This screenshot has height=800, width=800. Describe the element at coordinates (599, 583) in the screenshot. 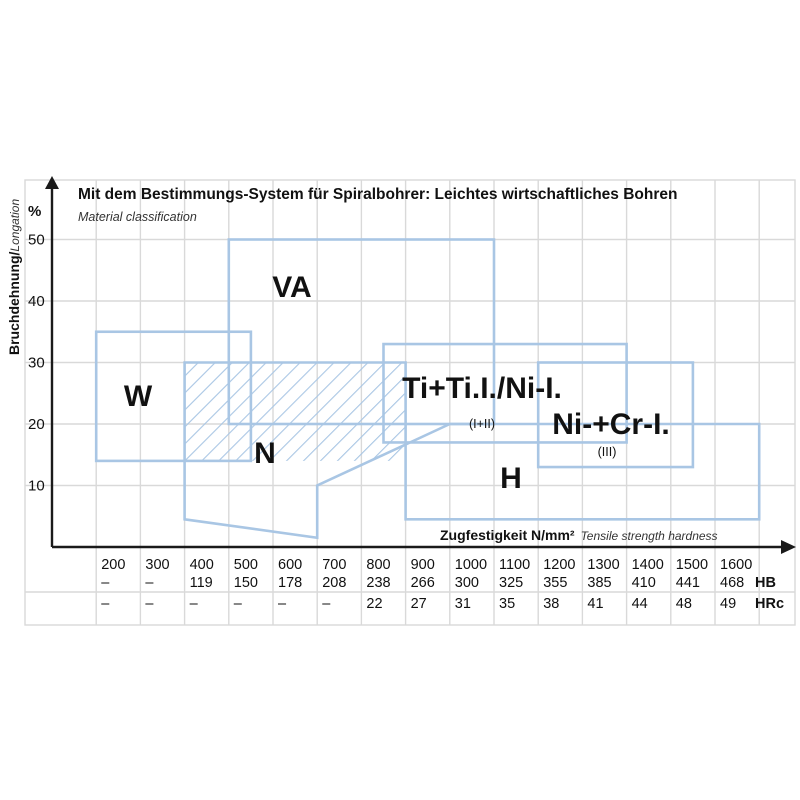

I see `x-tick-hb: 385` at that location.